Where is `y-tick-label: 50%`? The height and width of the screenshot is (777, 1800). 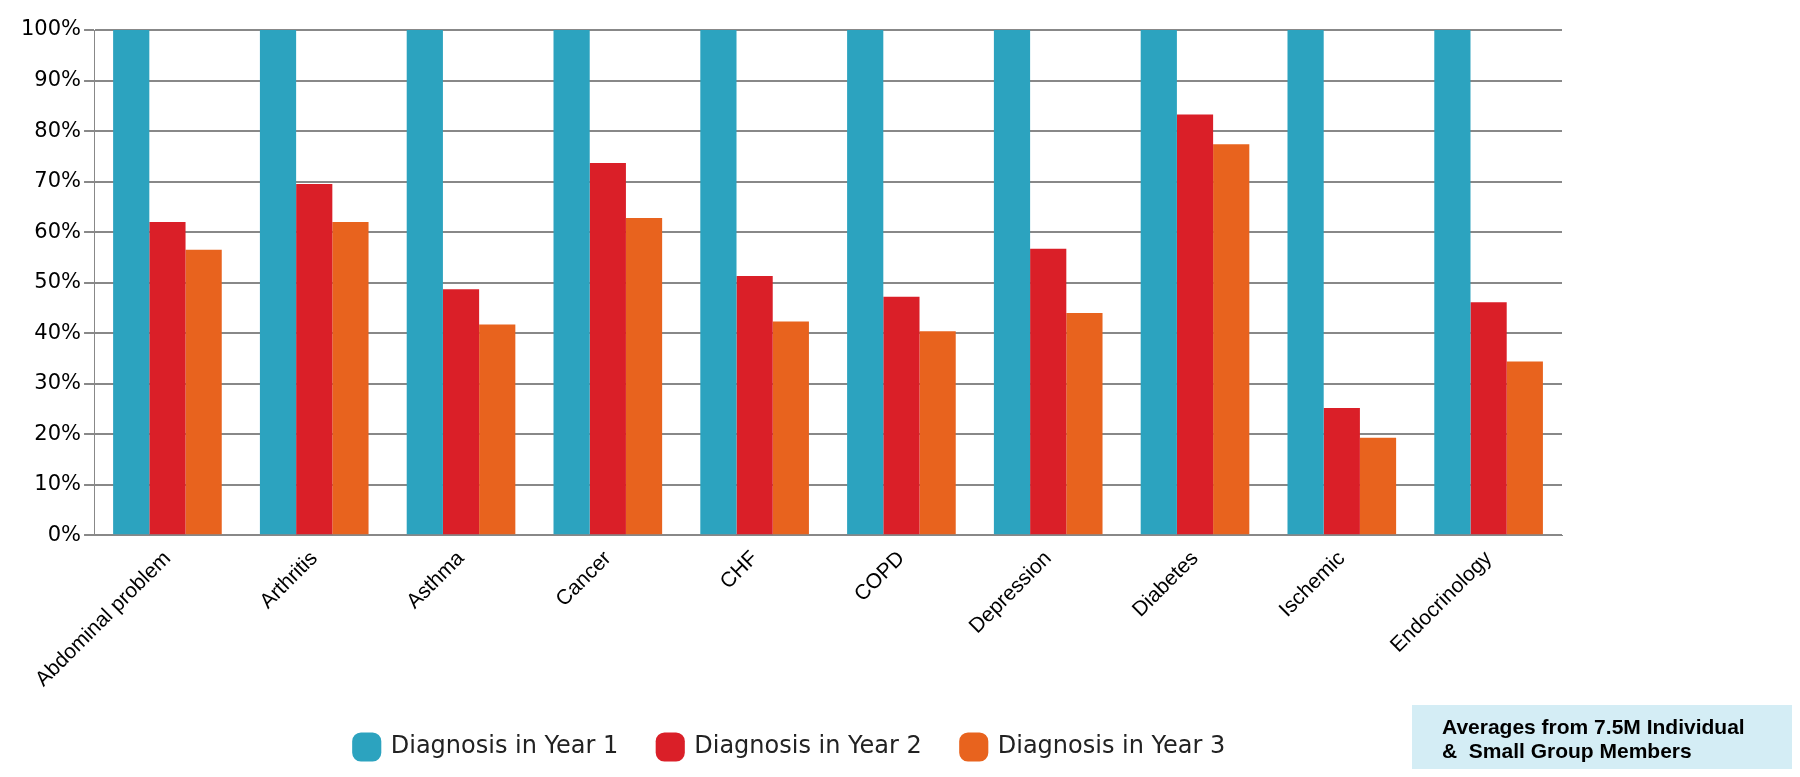 y-tick-label: 50% is located at coordinates (58, 281).